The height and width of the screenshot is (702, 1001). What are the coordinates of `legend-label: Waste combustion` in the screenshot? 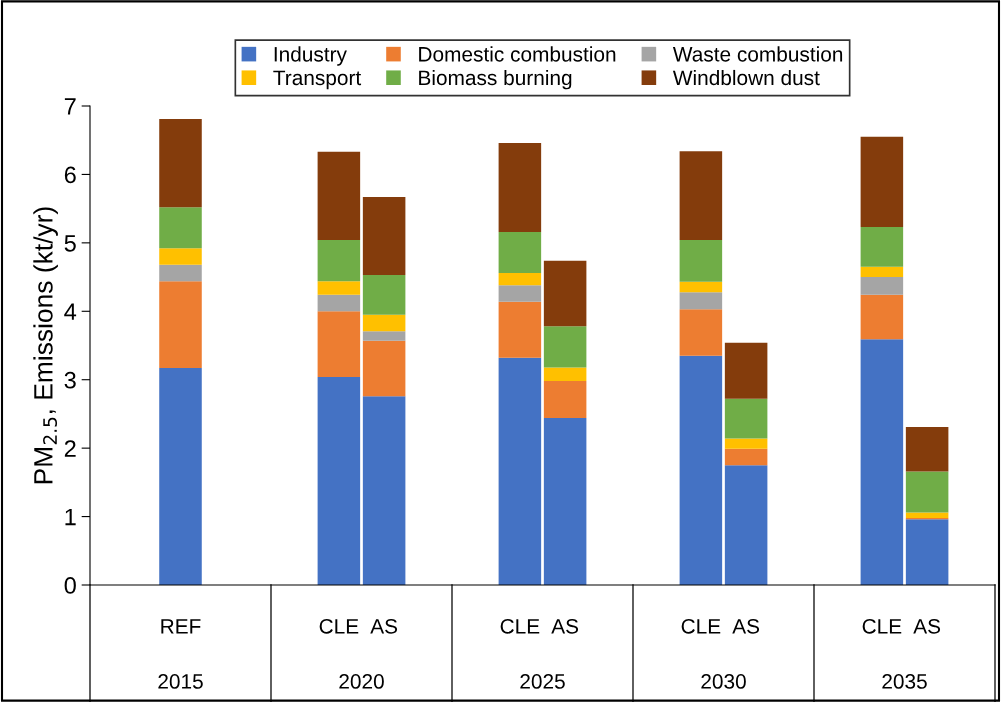 It's located at (757, 54).